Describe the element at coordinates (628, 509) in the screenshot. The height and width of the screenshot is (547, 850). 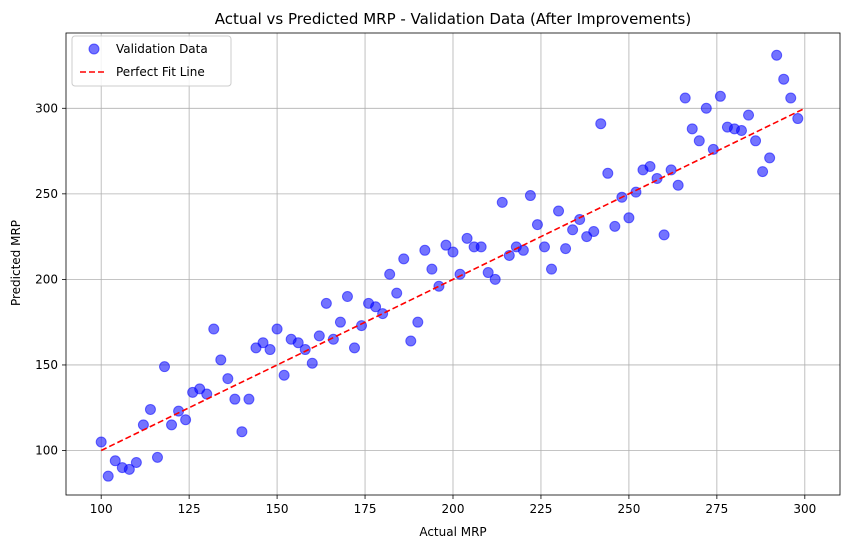
I see `x-tick-label: 250` at that location.